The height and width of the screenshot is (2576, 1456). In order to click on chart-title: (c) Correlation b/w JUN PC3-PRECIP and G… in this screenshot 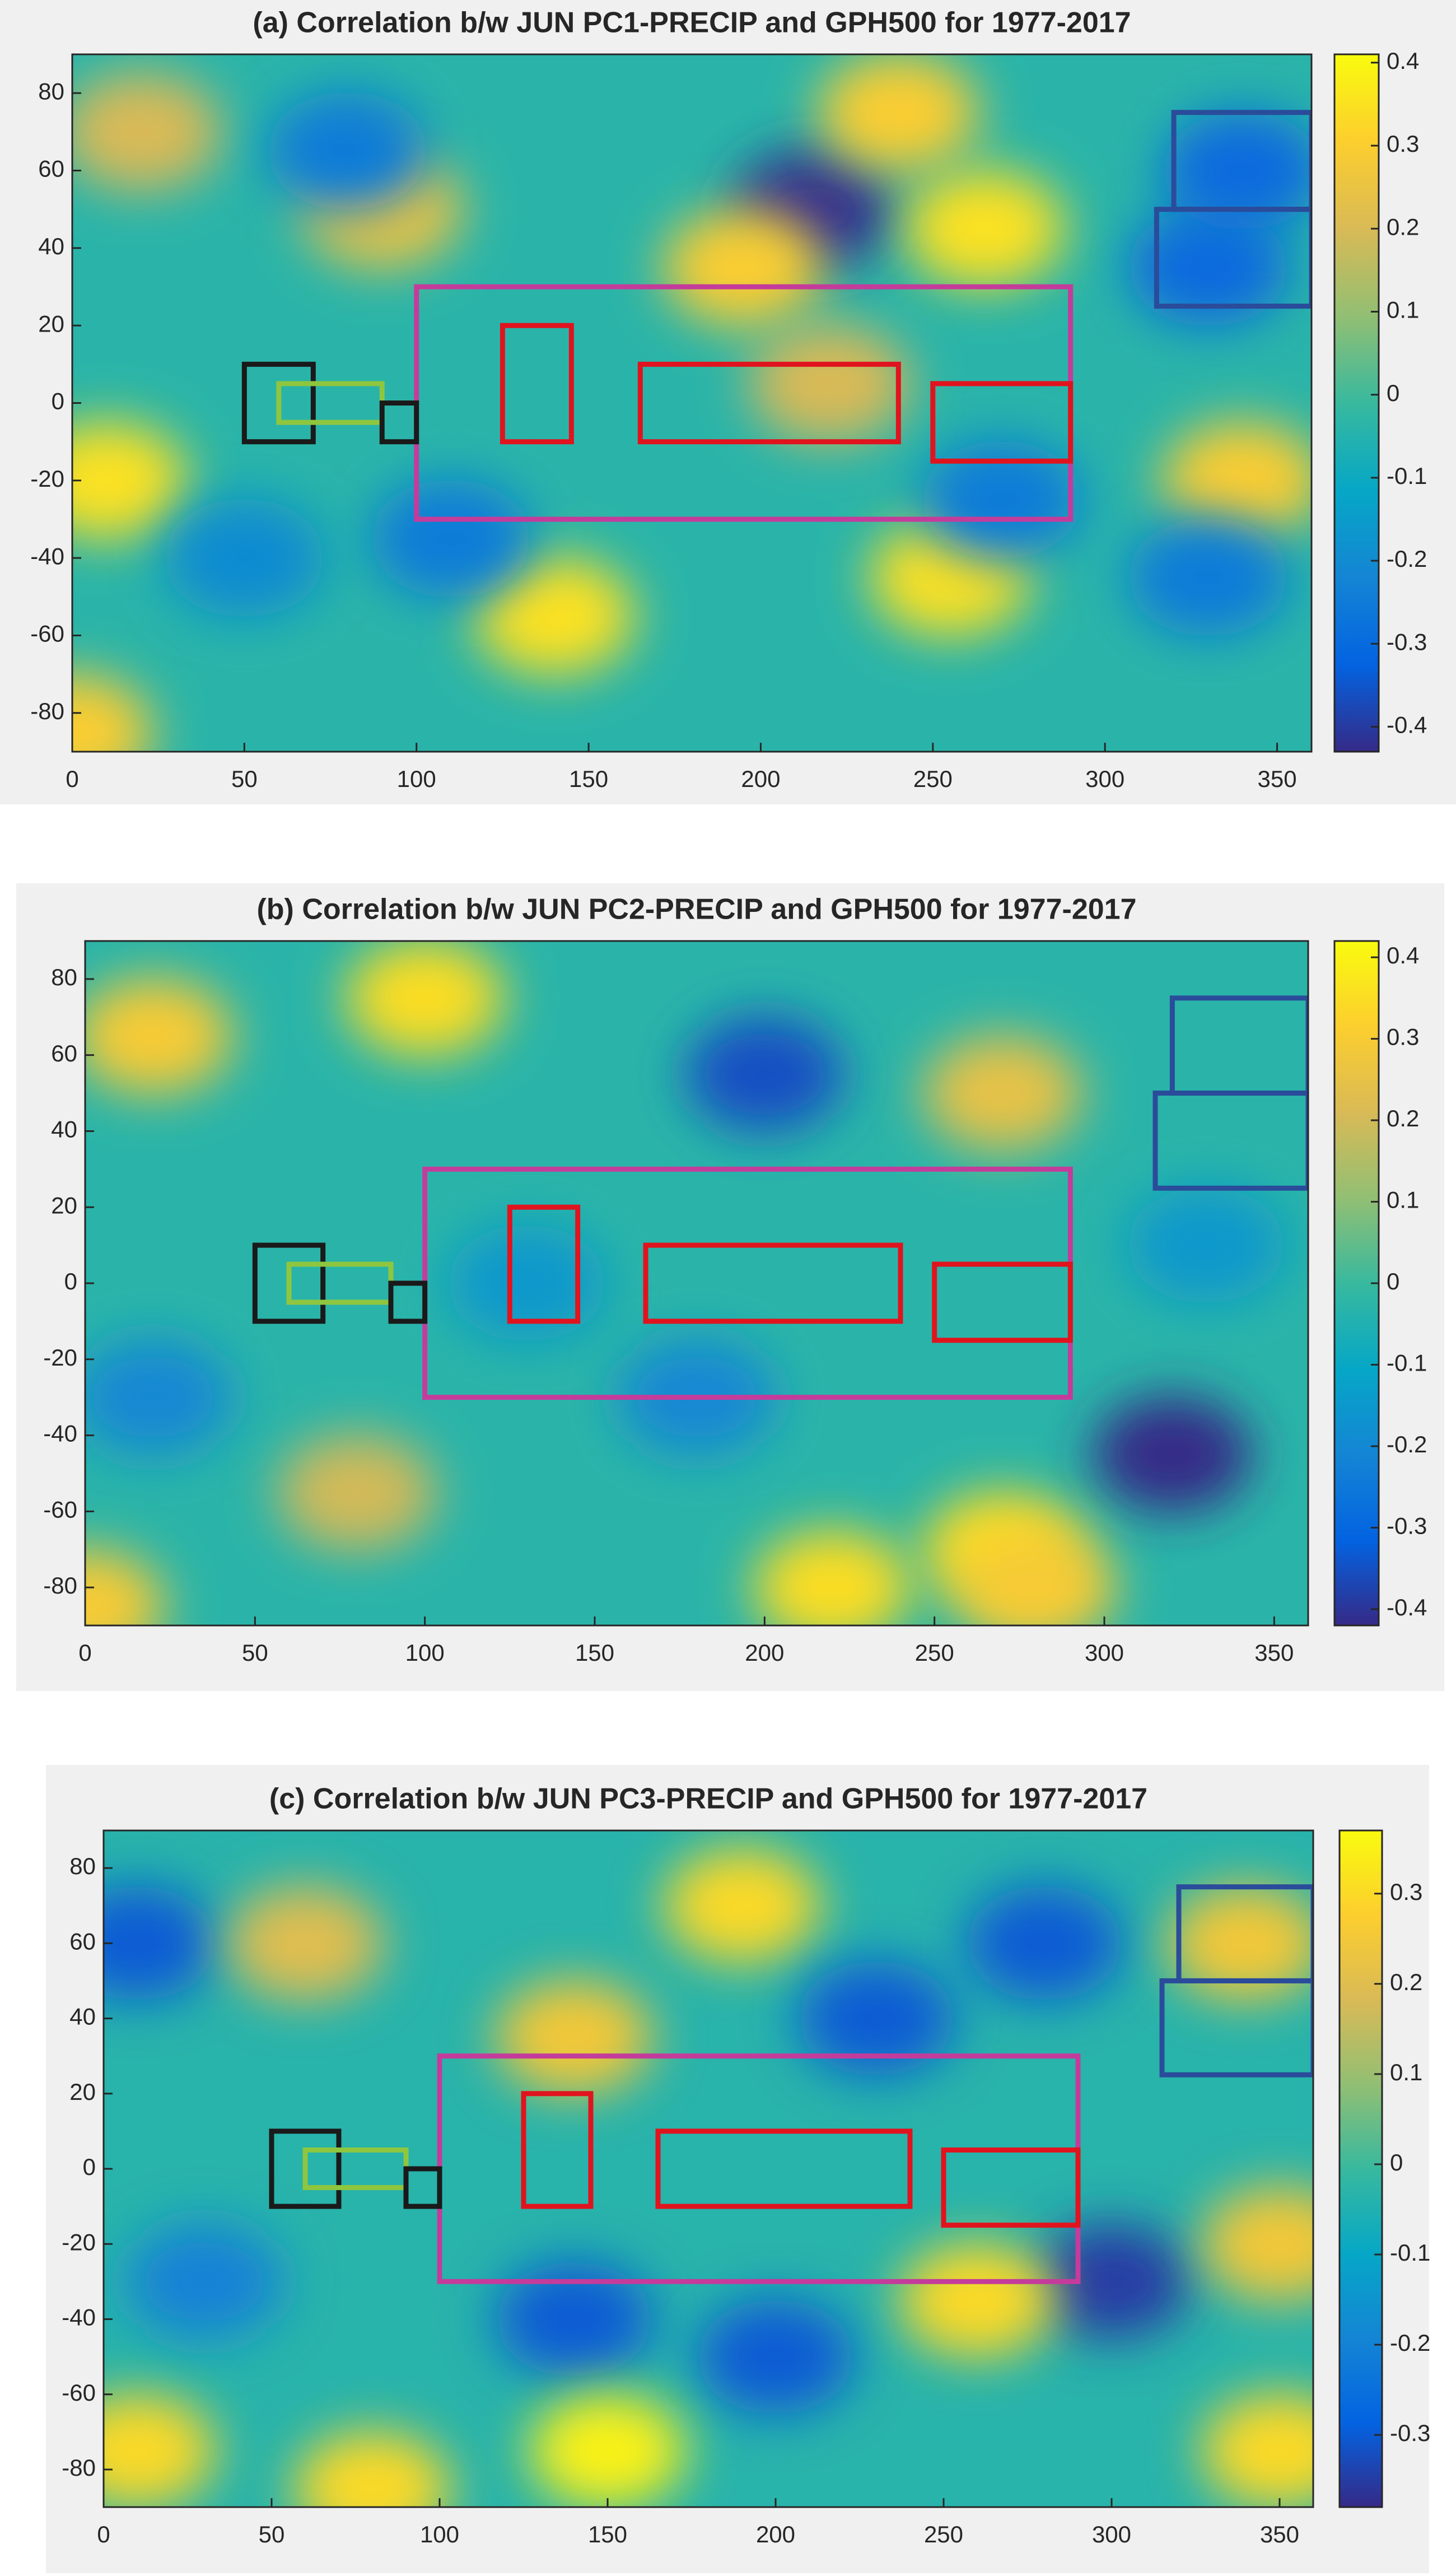, I will do `click(708, 1799)`.